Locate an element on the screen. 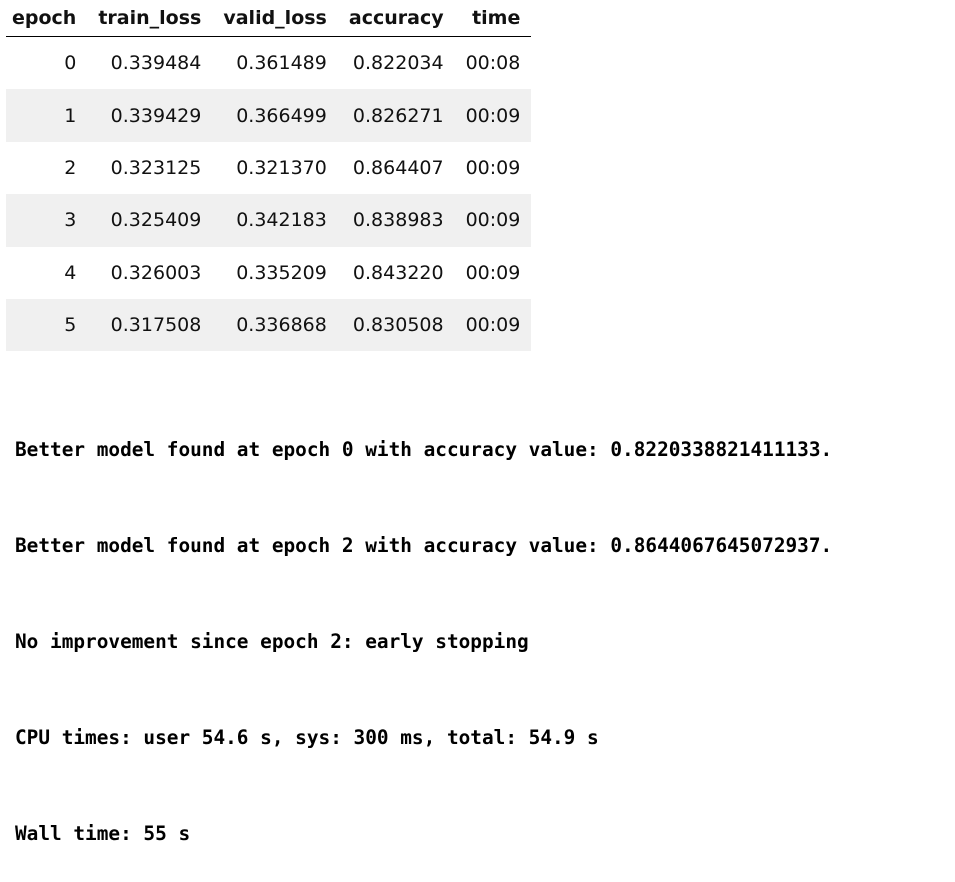 The image size is (955, 882). cell-accuracy: 0.830508 is located at coordinates (396, 325).